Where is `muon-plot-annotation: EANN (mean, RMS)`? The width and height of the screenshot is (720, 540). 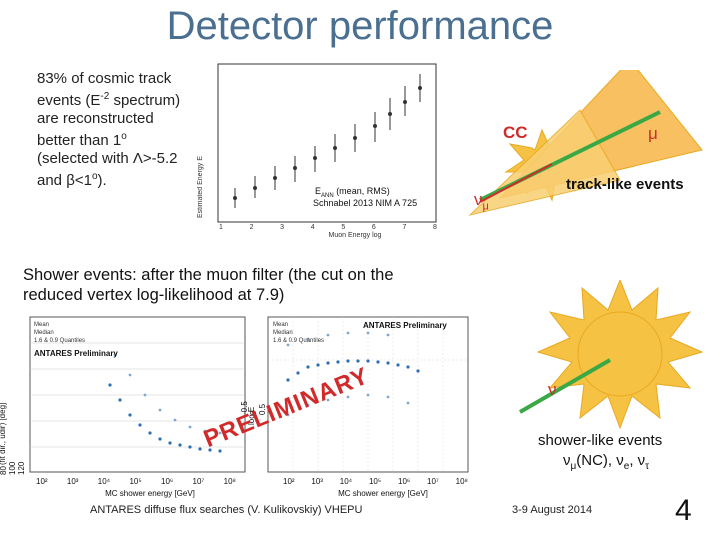 muon-plot-annotation: EANN (mean, RMS) is located at coordinates (352, 192).